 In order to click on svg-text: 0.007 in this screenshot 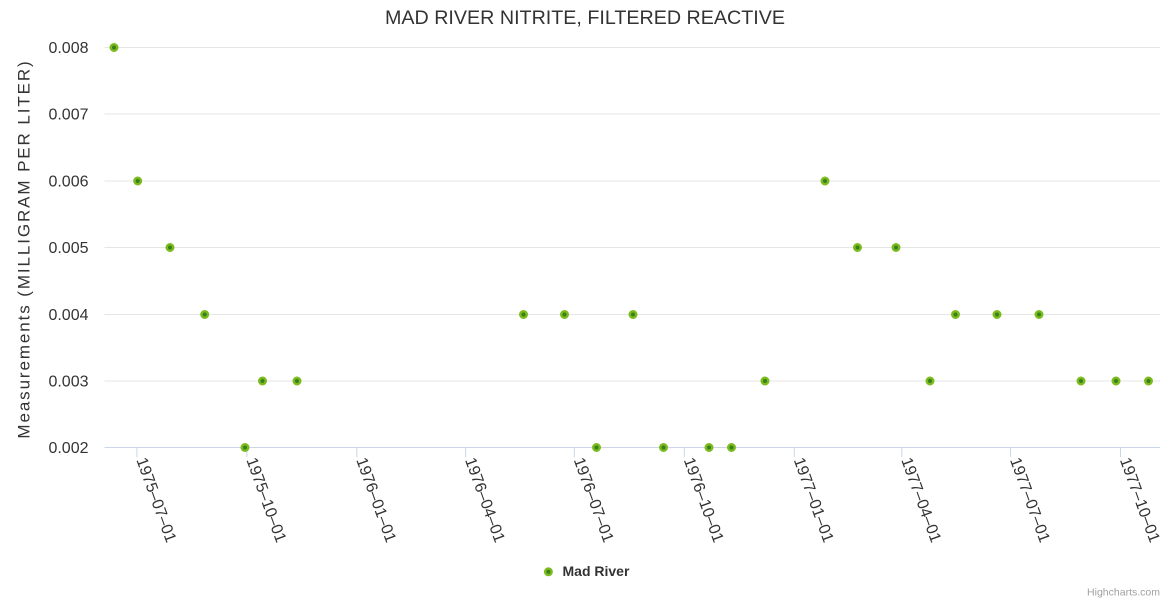, I will do `click(68, 115)`.